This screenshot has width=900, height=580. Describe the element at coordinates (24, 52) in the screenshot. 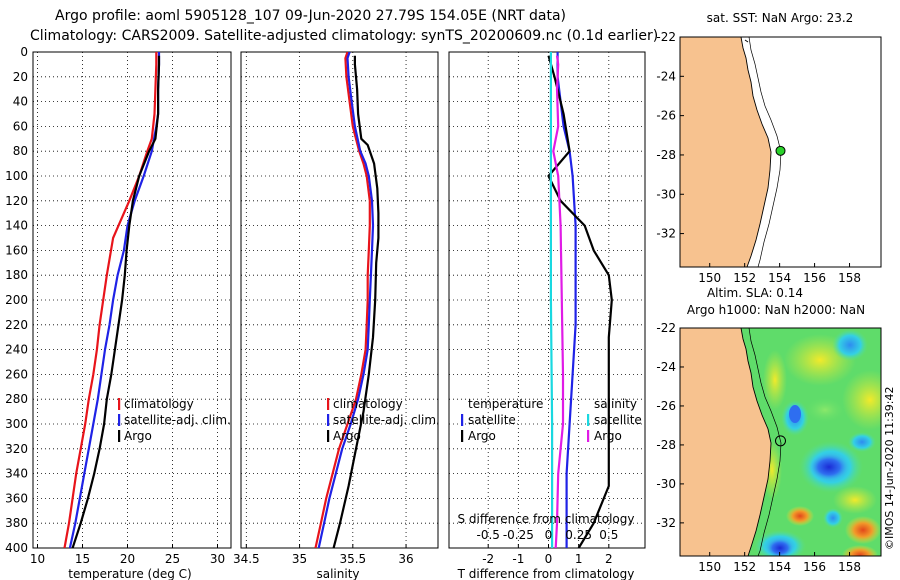

I see `depth-tick-label: 0` at that location.